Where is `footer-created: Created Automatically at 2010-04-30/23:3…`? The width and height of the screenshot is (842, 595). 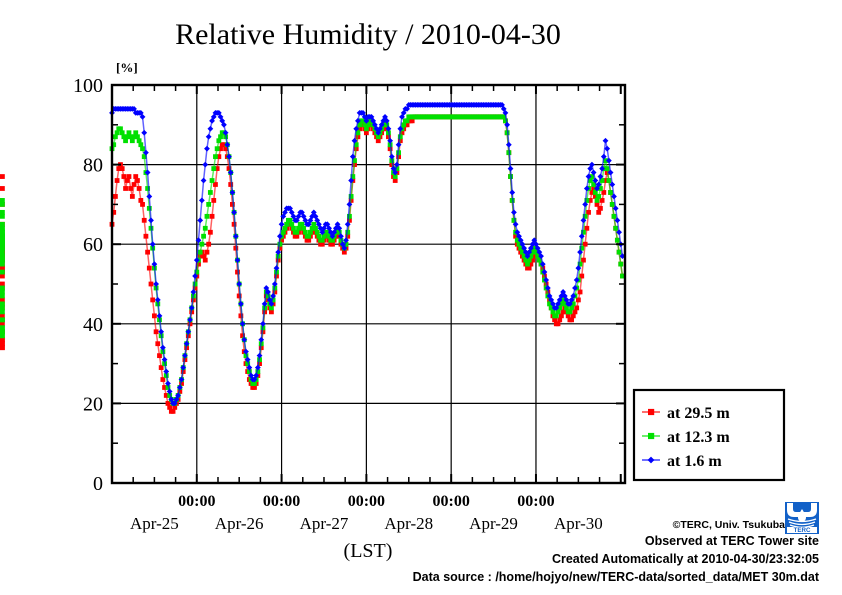
footer-created: Created Automatically at 2010-04-30/23:3… is located at coordinates (685, 559).